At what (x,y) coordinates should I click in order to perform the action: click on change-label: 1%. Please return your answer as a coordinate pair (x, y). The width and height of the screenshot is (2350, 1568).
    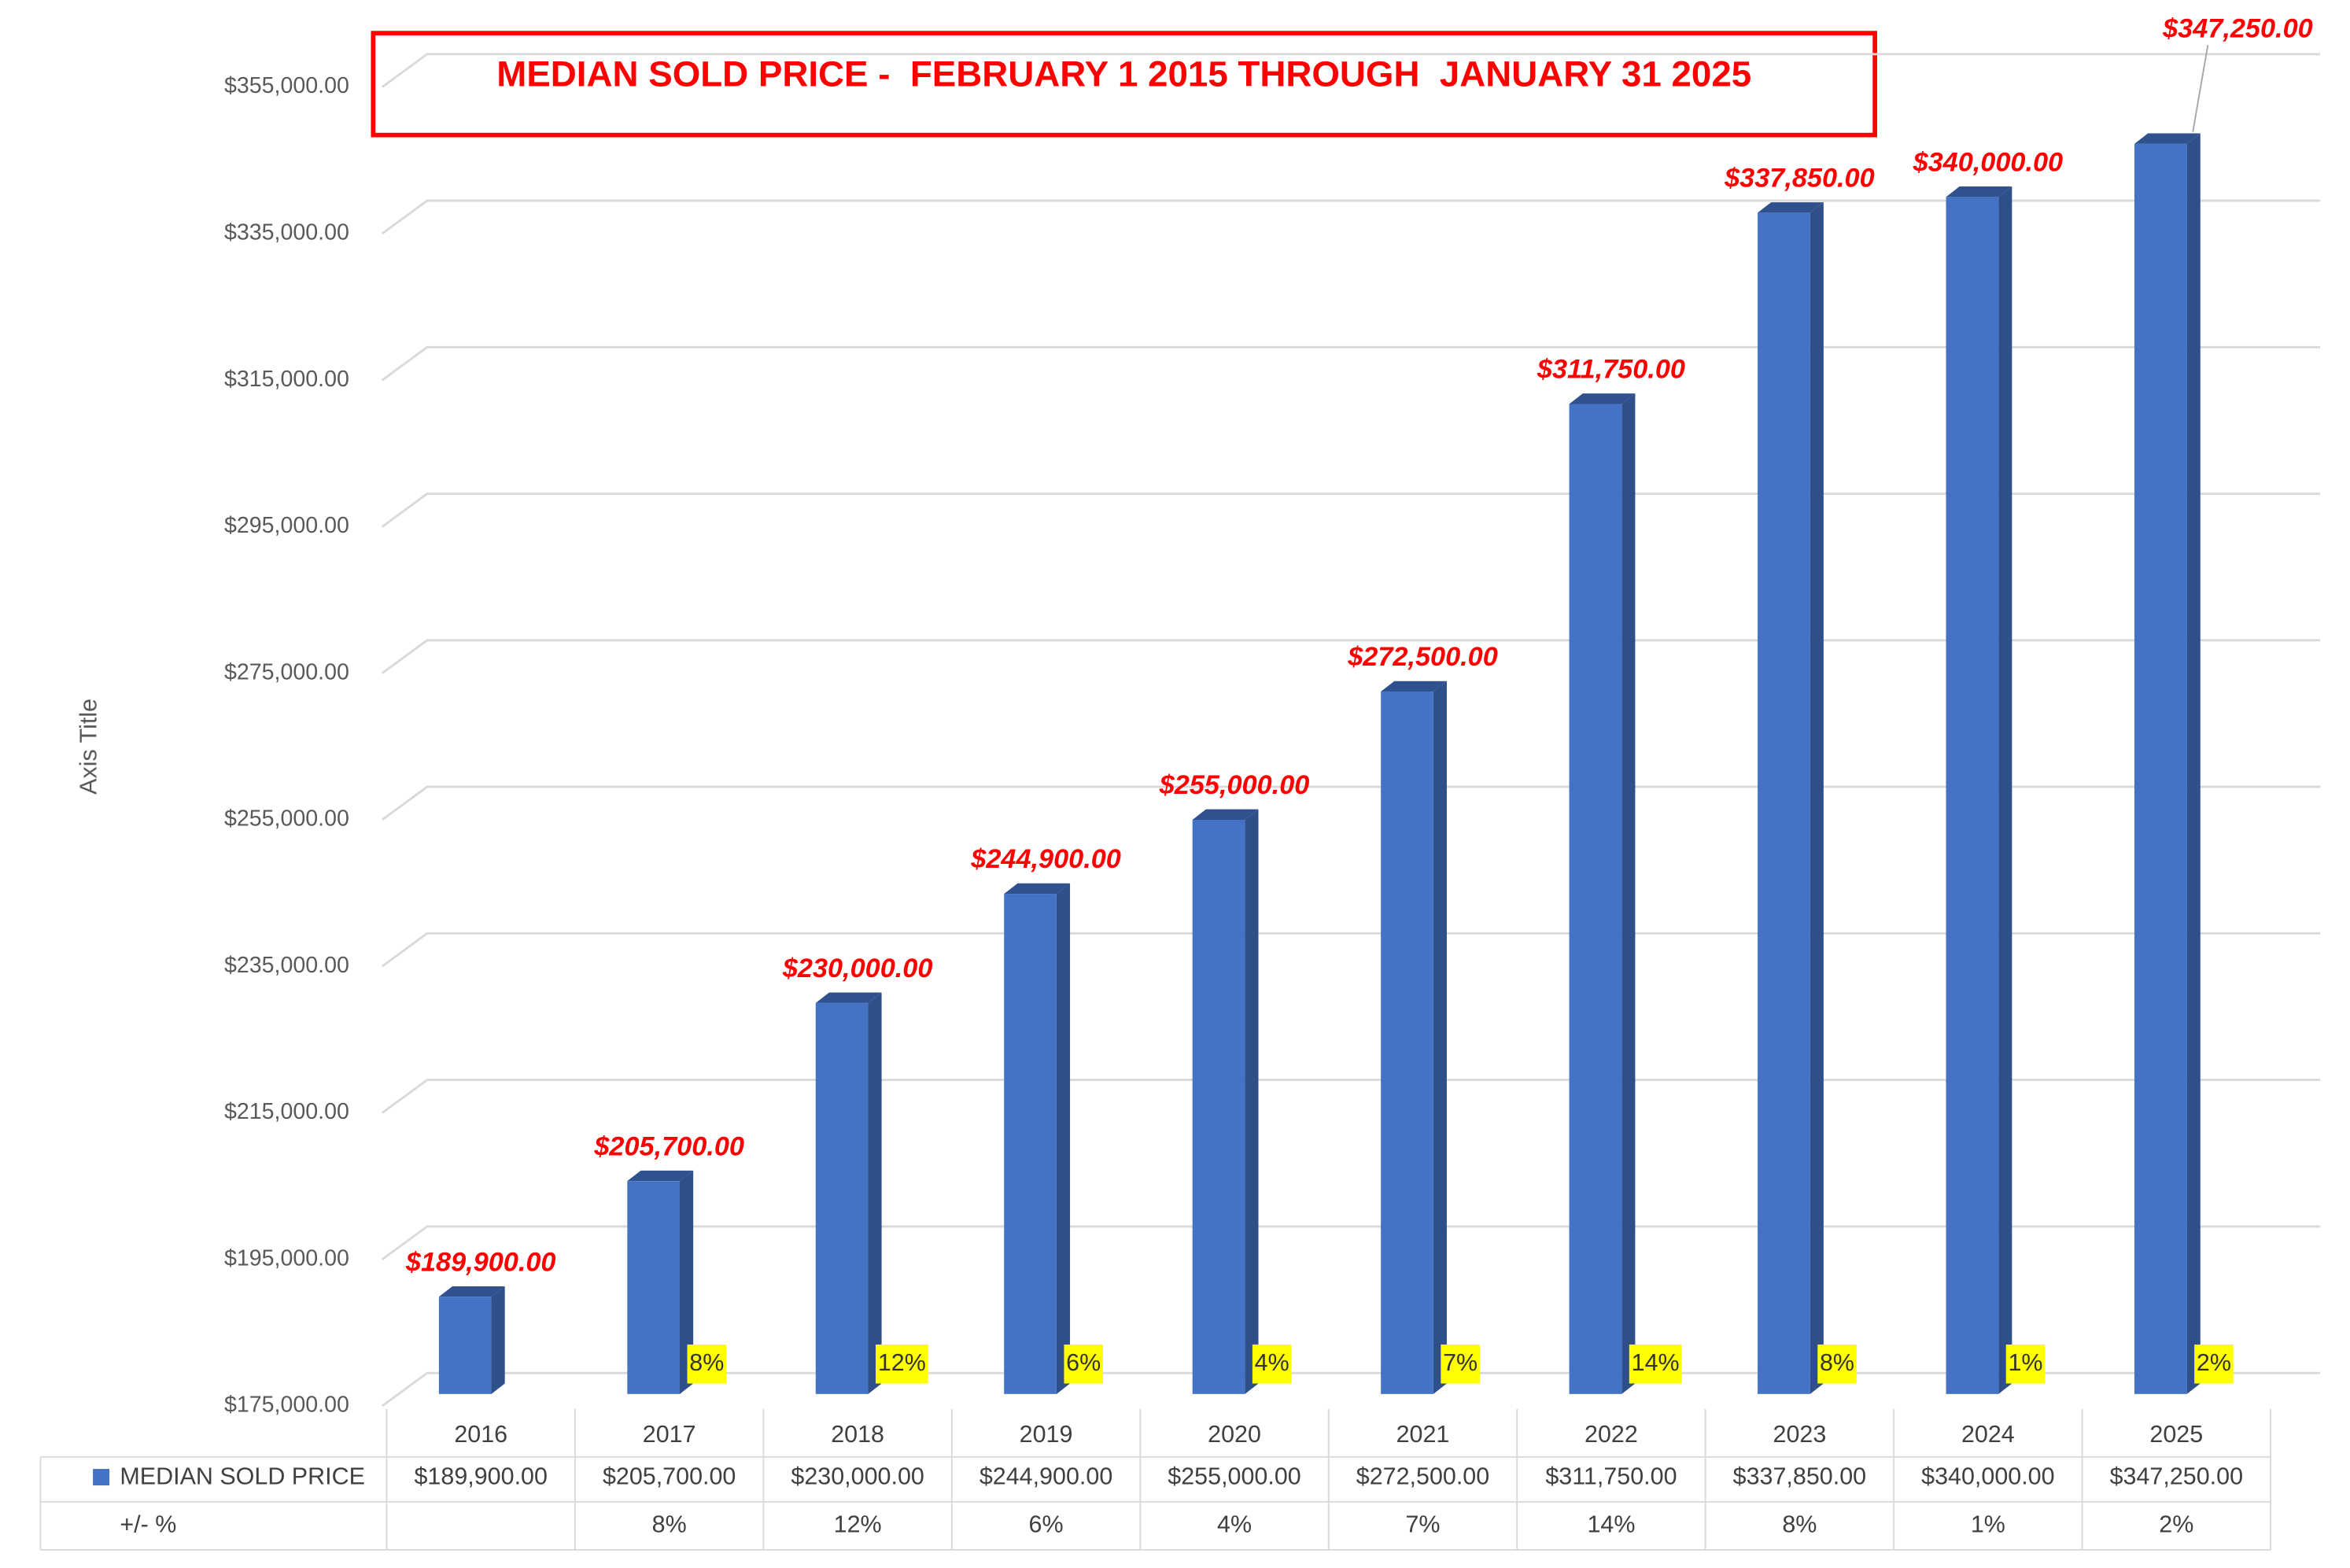
    Looking at the image, I should click on (2025, 1362).